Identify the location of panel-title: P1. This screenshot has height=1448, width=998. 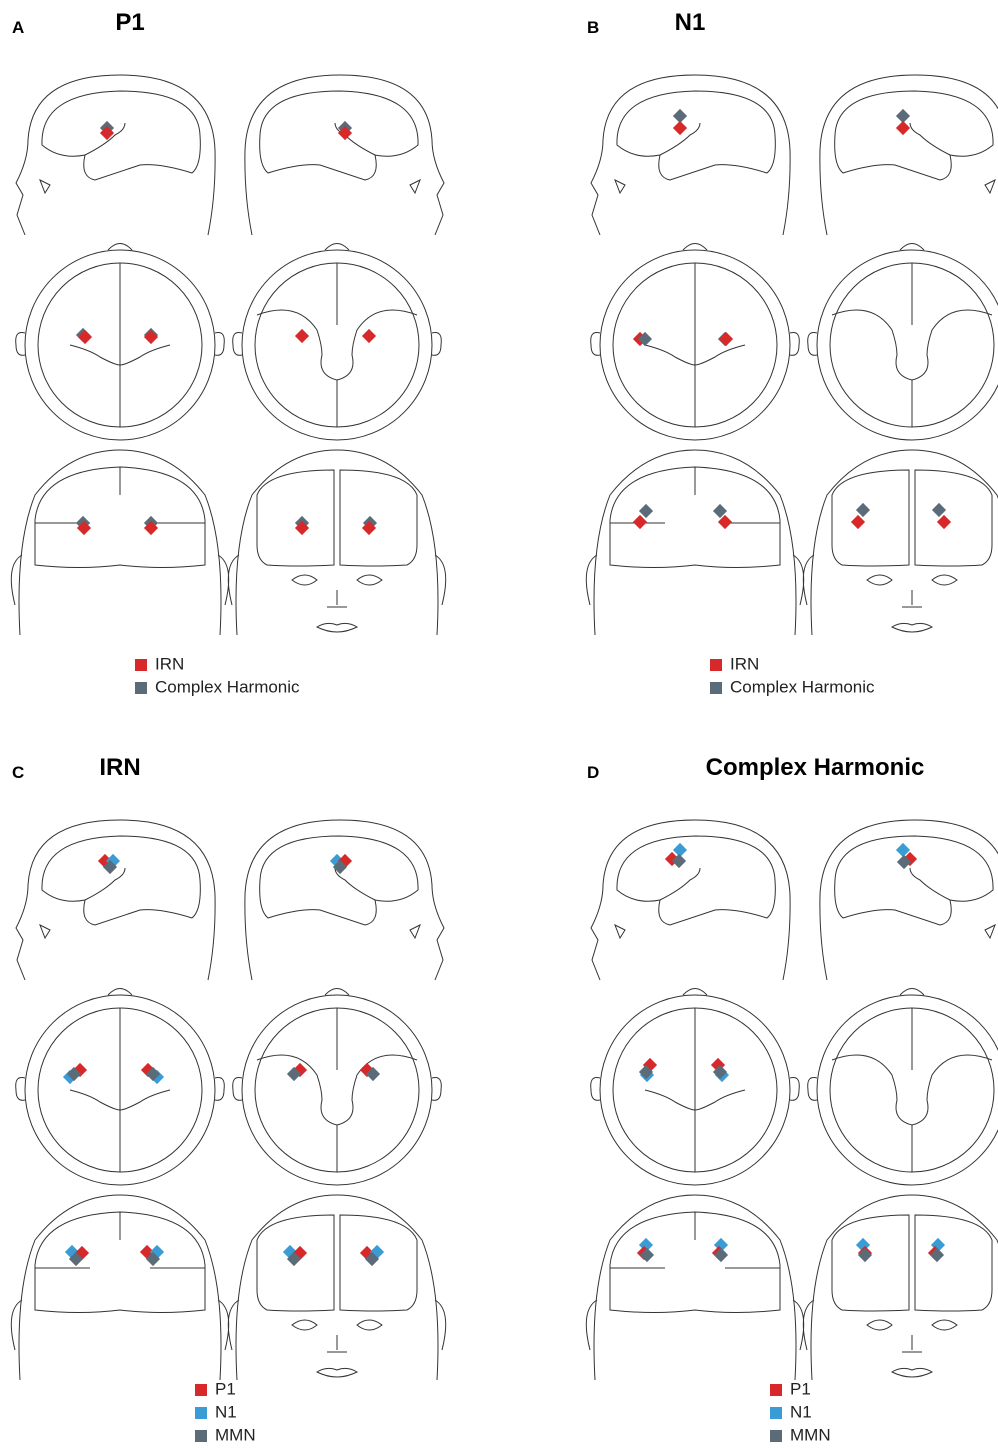
(129, 22).